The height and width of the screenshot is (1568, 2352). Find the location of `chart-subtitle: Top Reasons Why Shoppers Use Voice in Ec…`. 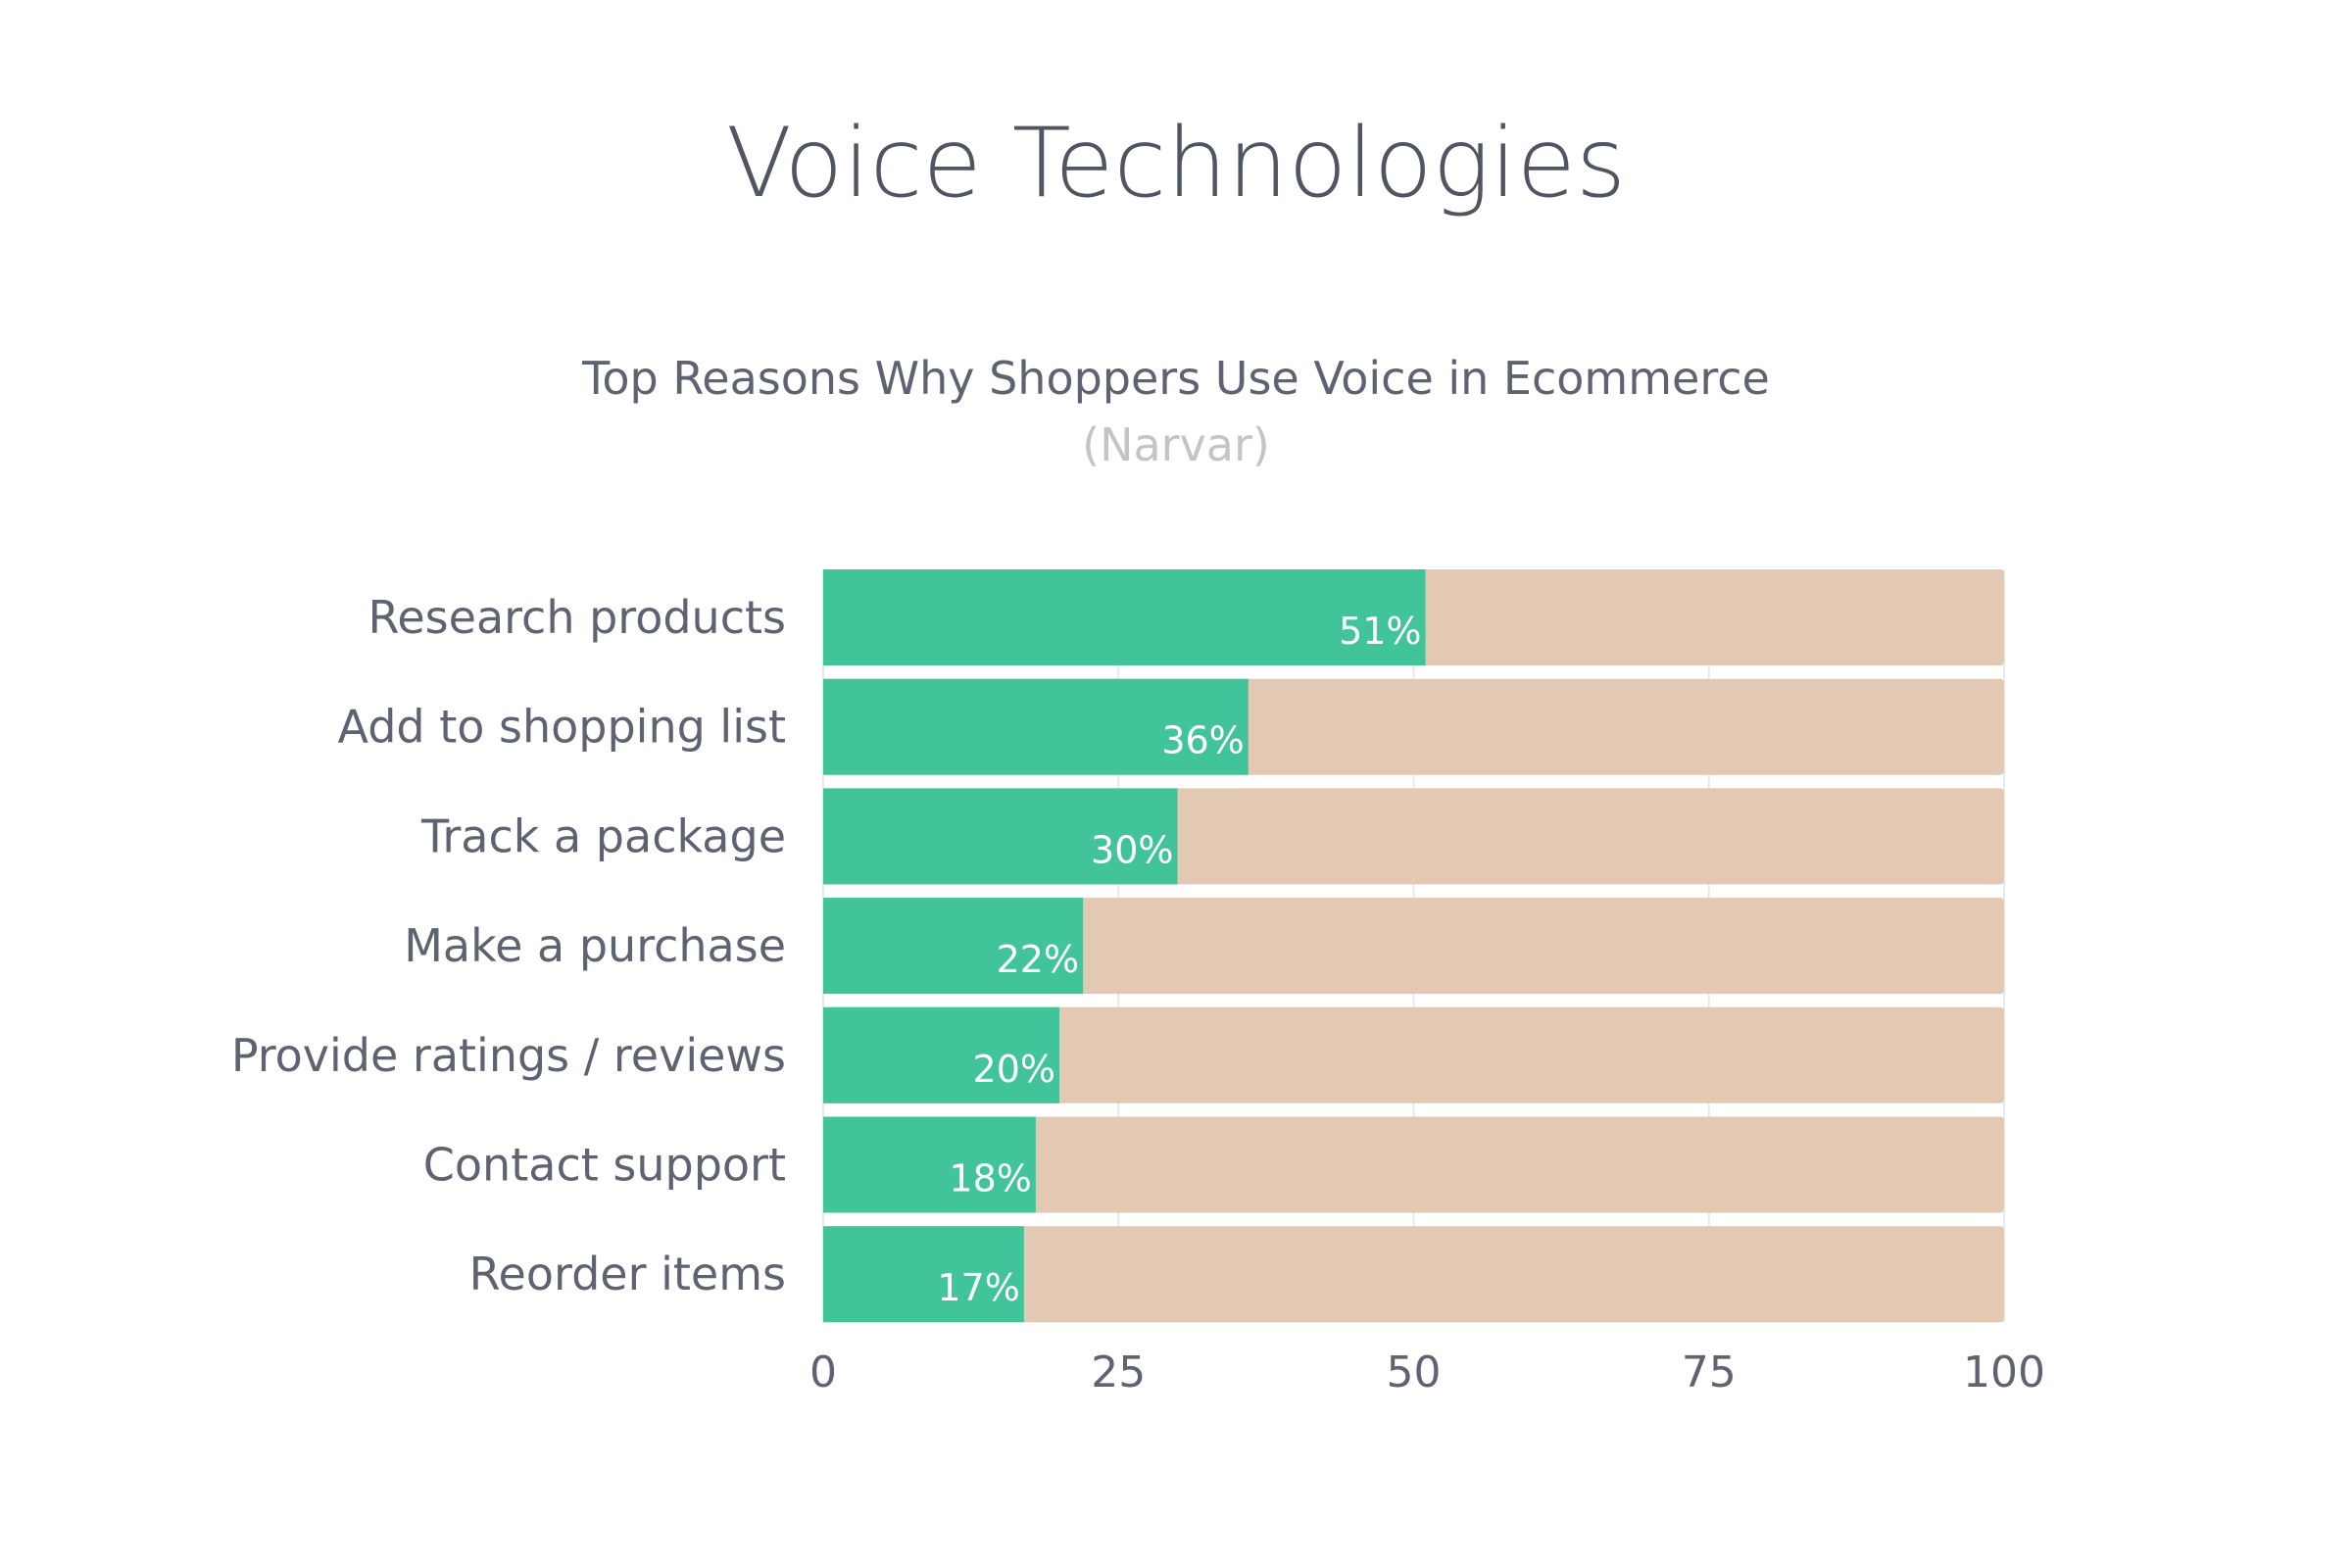

chart-subtitle: Top Reasons Why Shoppers Use Voice in Ec… is located at coordinates (1175, 378).